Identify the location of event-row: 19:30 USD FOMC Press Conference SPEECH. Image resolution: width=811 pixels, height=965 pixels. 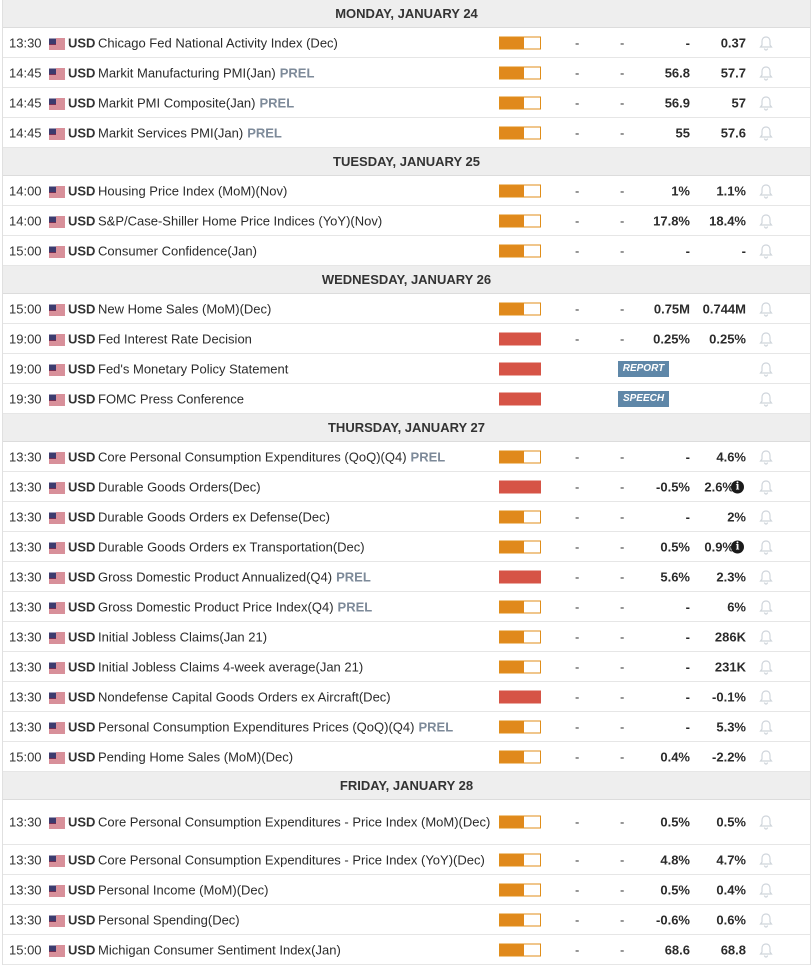
(406, 399).